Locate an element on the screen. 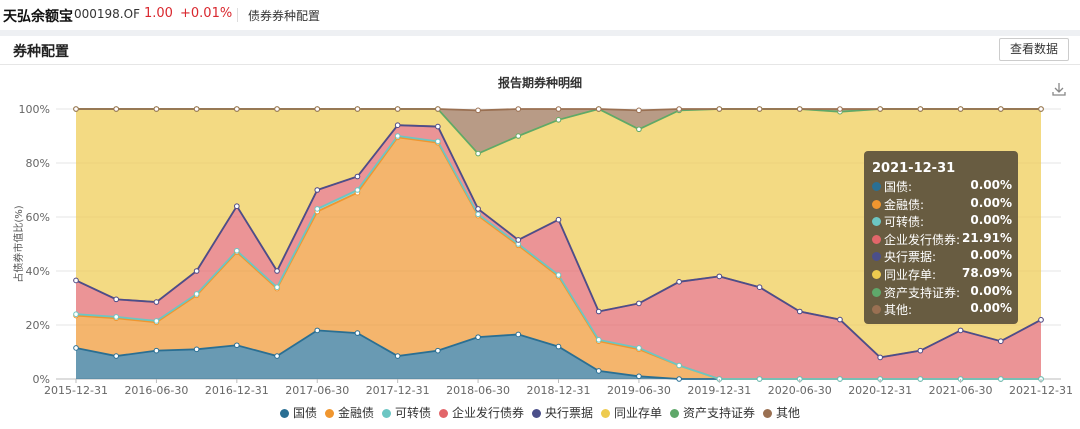 Image resolution: width=1080 pixels, height=429 pixels. tooltip-row: 资产支持证券: 0.00% is located at coordinates (942, 292).